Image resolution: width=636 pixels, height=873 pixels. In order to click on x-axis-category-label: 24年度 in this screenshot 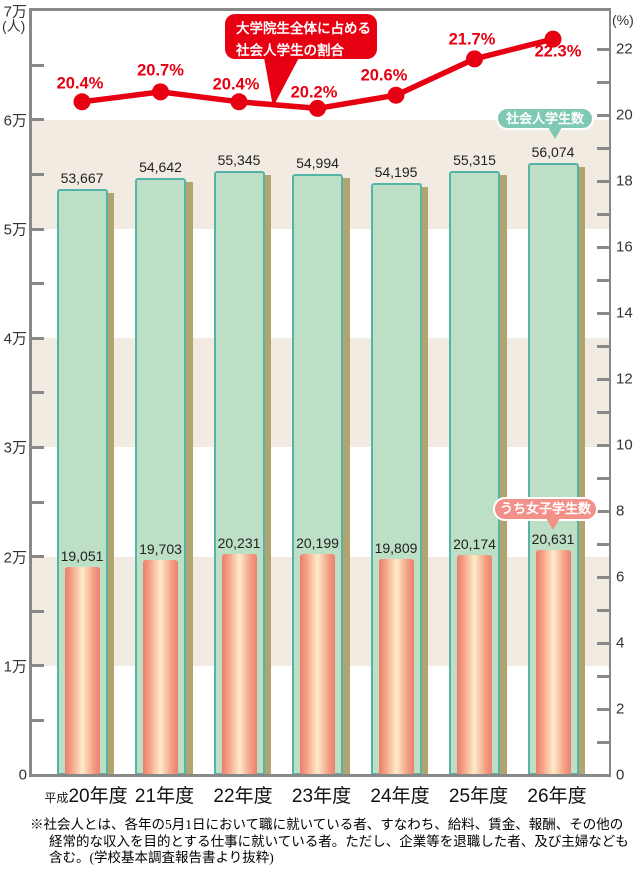, I will do `click(399, 794)`.